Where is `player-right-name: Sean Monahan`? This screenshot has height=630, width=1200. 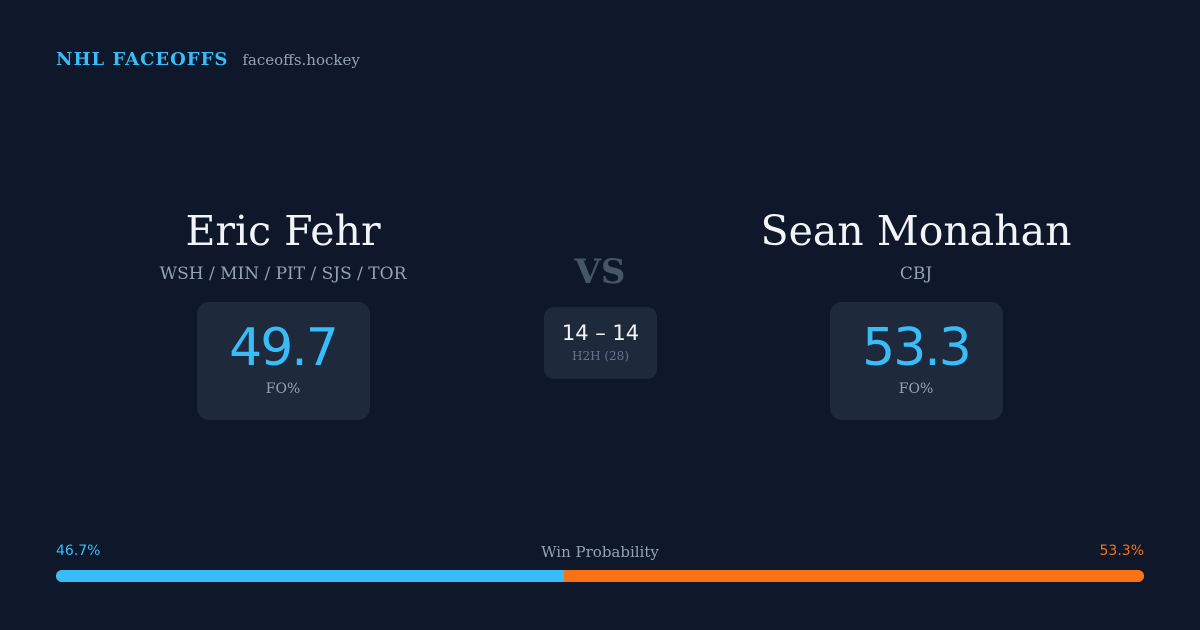
player-right-name: Sean Monahan is located at coordinates (916, 231).